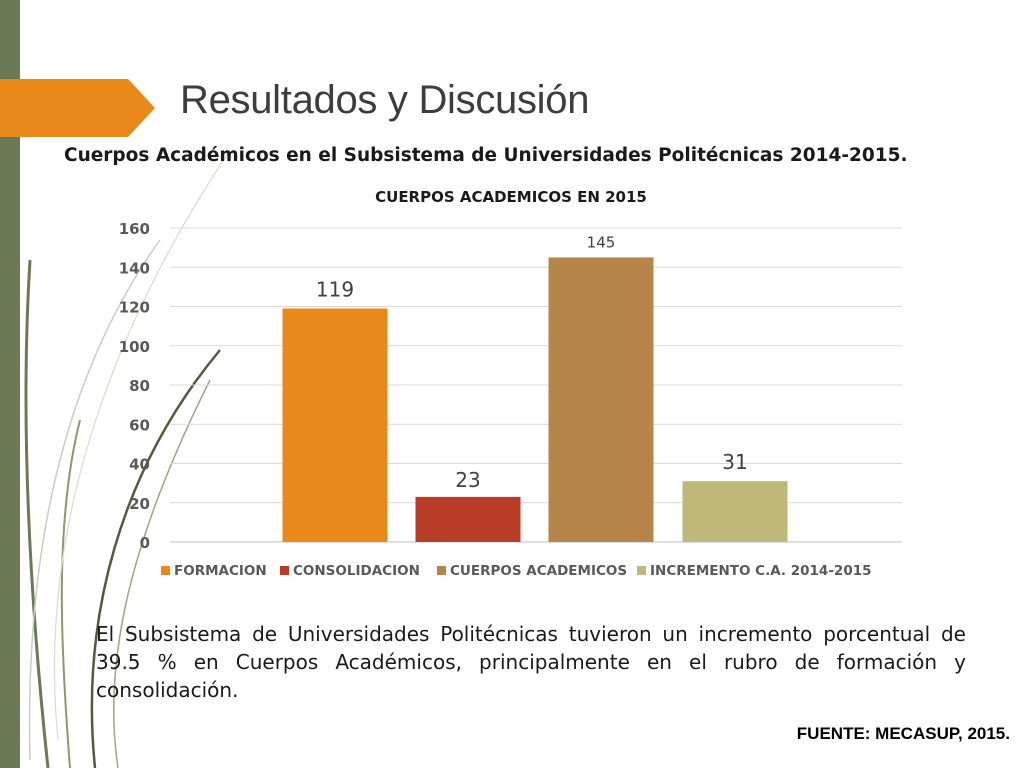  What do you see at coordinates (145, 543) in the screenshot?
I see `y-tick-label: 0` at bounding box center [145, 543].